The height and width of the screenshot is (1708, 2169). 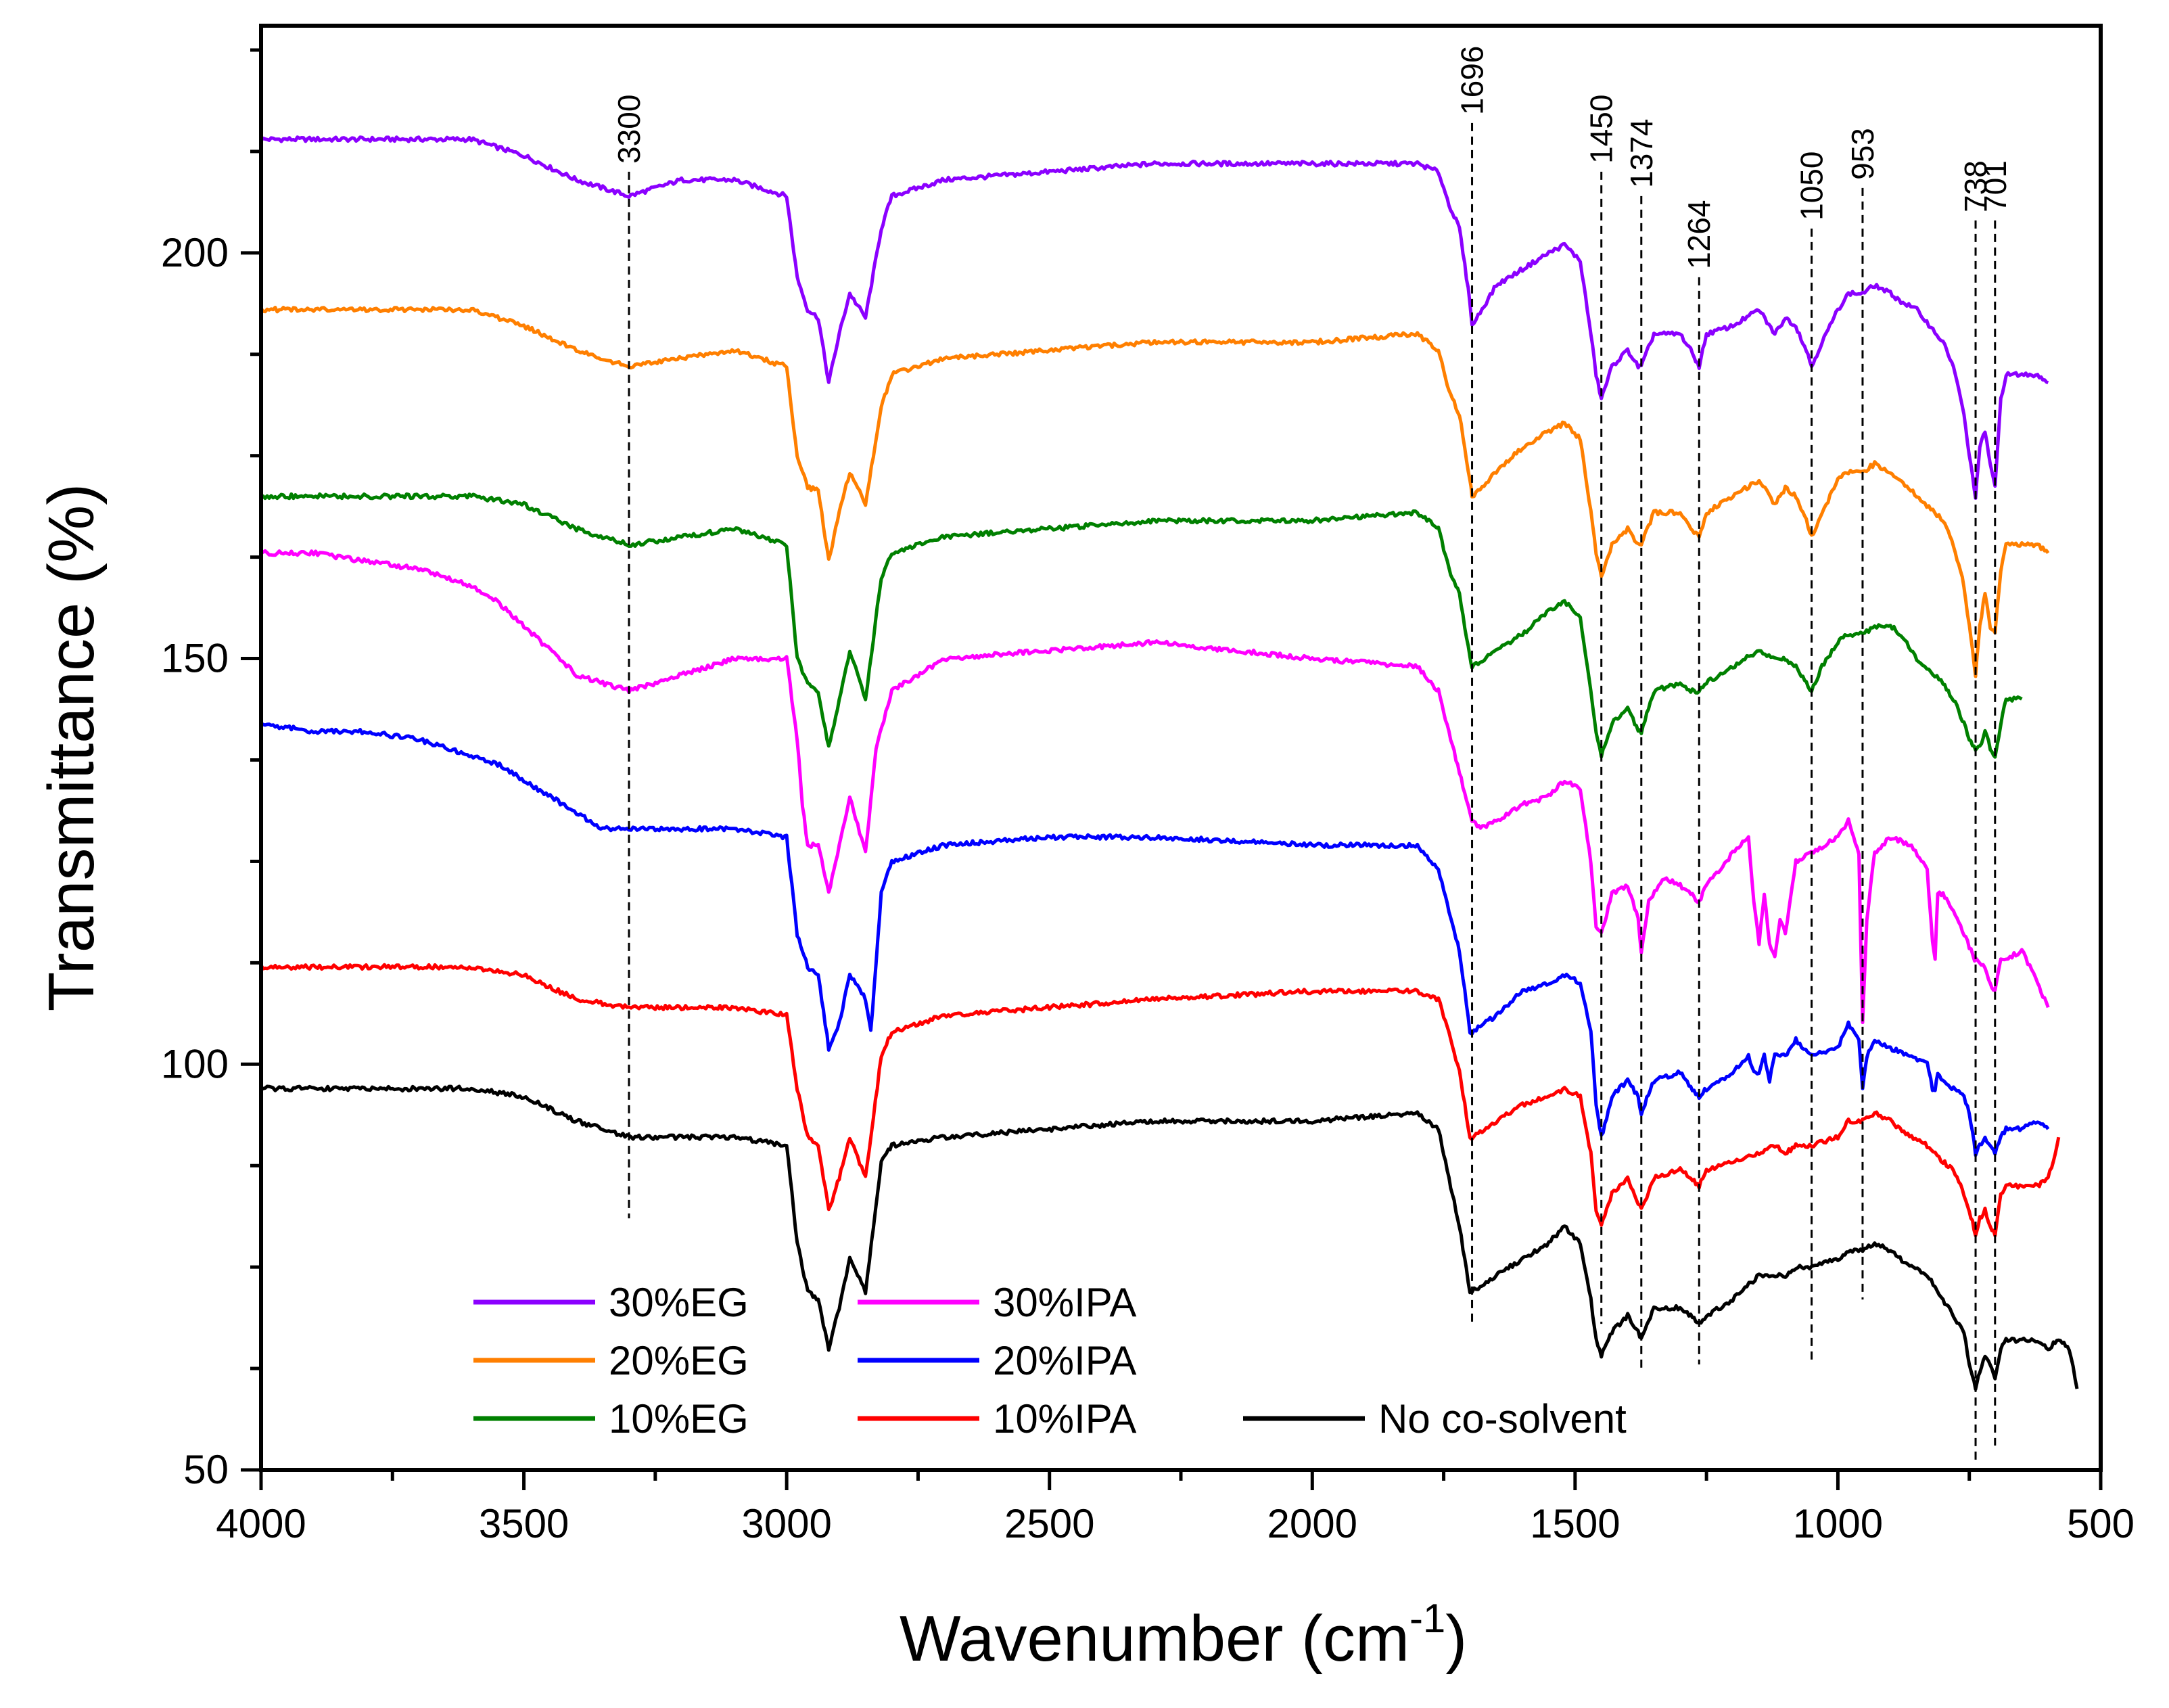 What do you see at coordinates (1699, 234) in the screenshot?
I see `peak-label-1264: 1264` at bounding box center [1699, 234].